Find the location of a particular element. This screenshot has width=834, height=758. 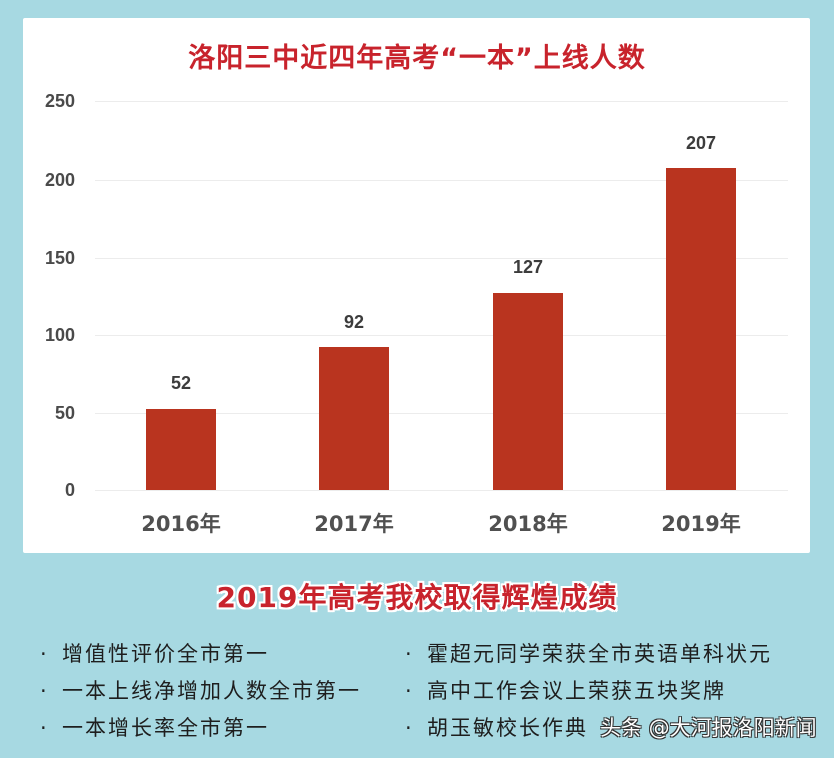

achievements-title: 2019年高考我校取得辉煌成绩 is located at coordinates (417, 597).